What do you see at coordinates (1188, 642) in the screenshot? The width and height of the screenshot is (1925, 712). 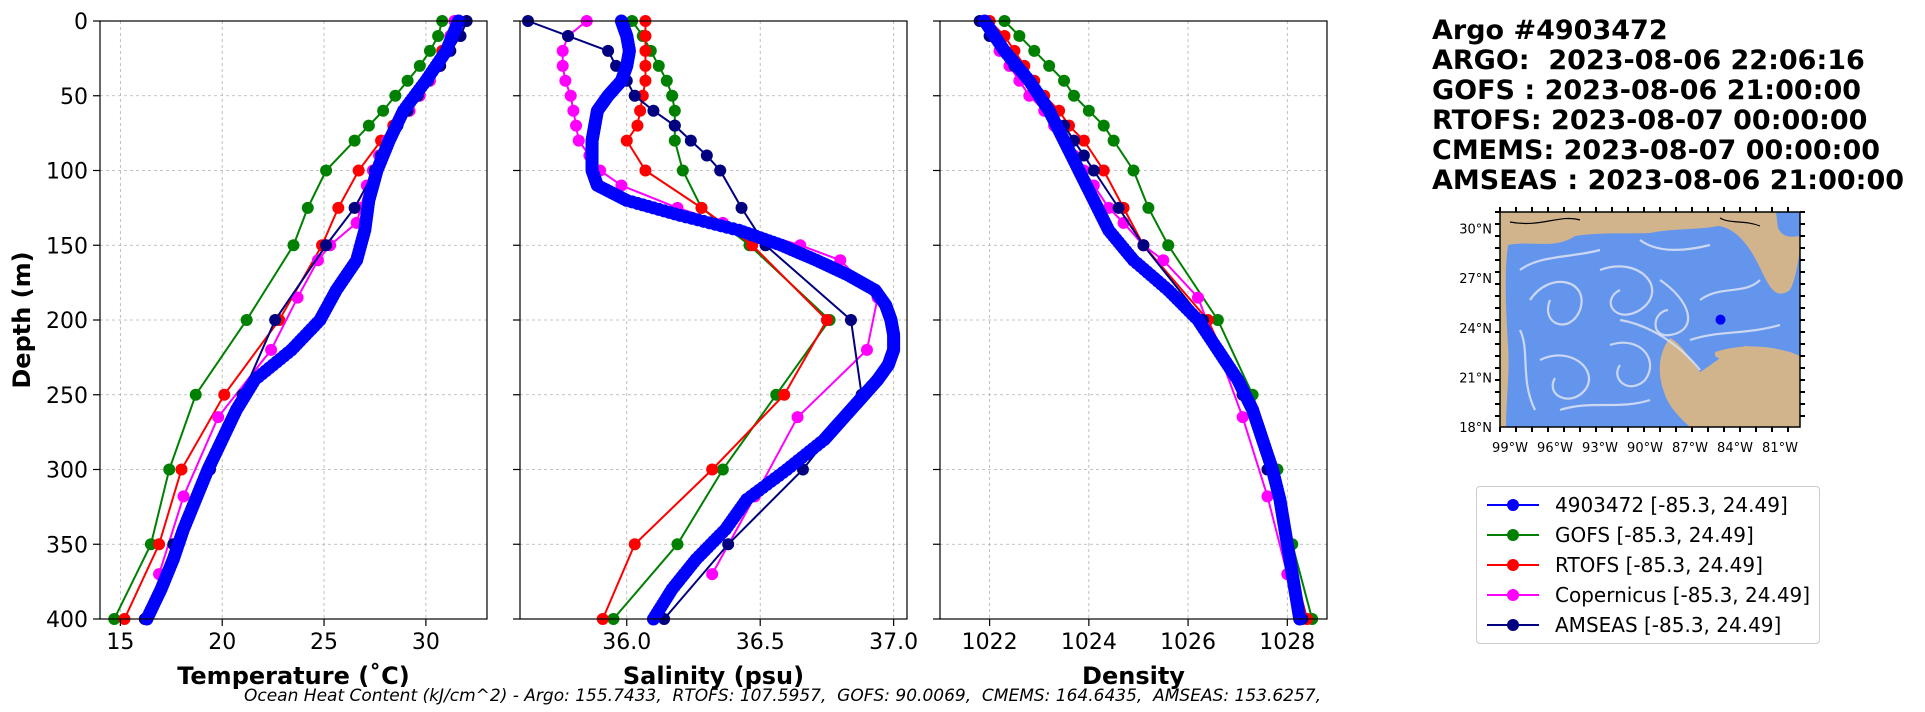 I see `x-tick-label: 1026` at bounding box center [1188, 642].